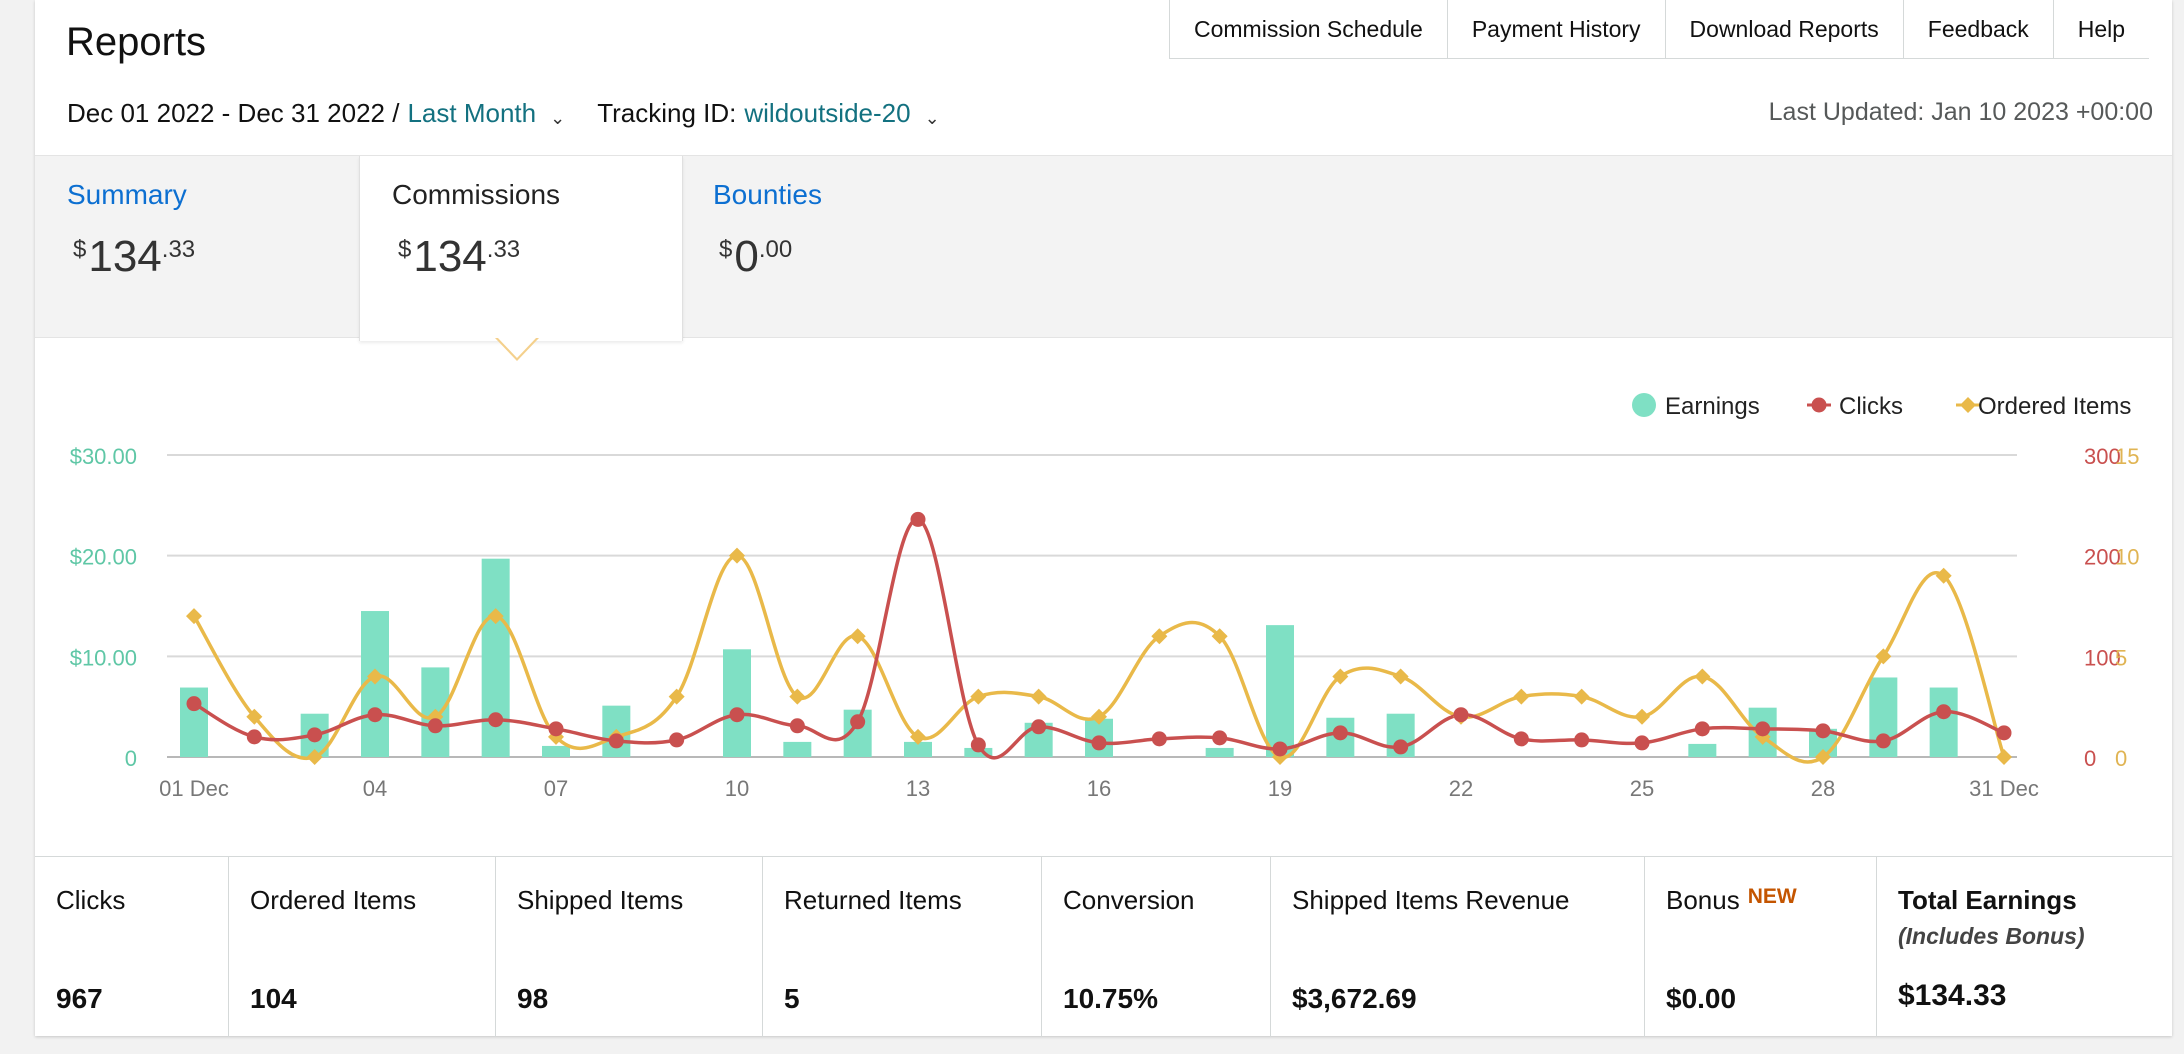 This screenshot has width=2184, height=1054. I want to click on metric-label: Ordered Items, so click(333, 900).